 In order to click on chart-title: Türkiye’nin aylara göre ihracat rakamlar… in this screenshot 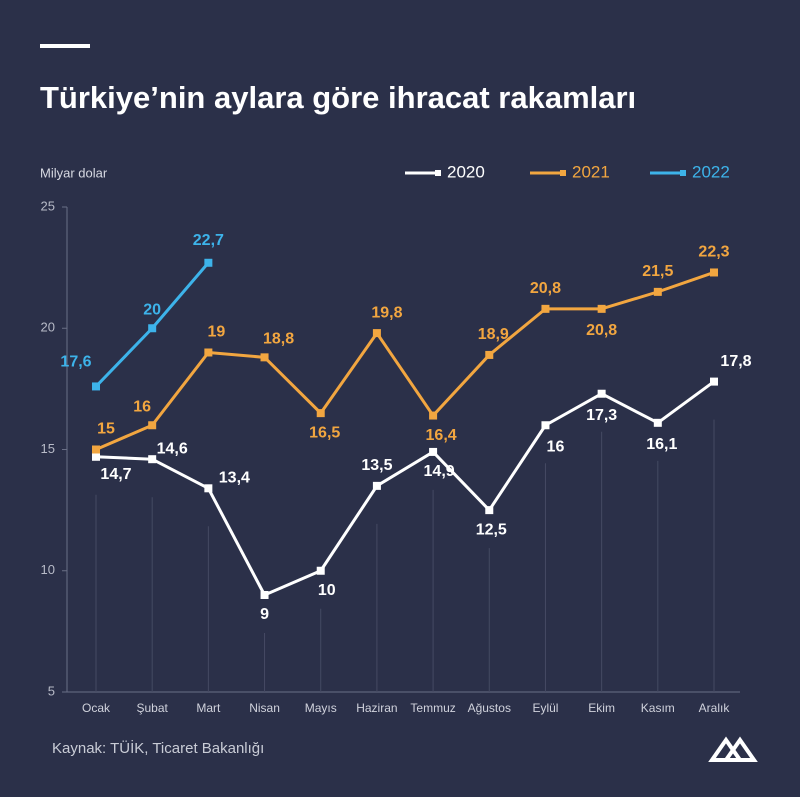, I will do `click(338, 97)`.